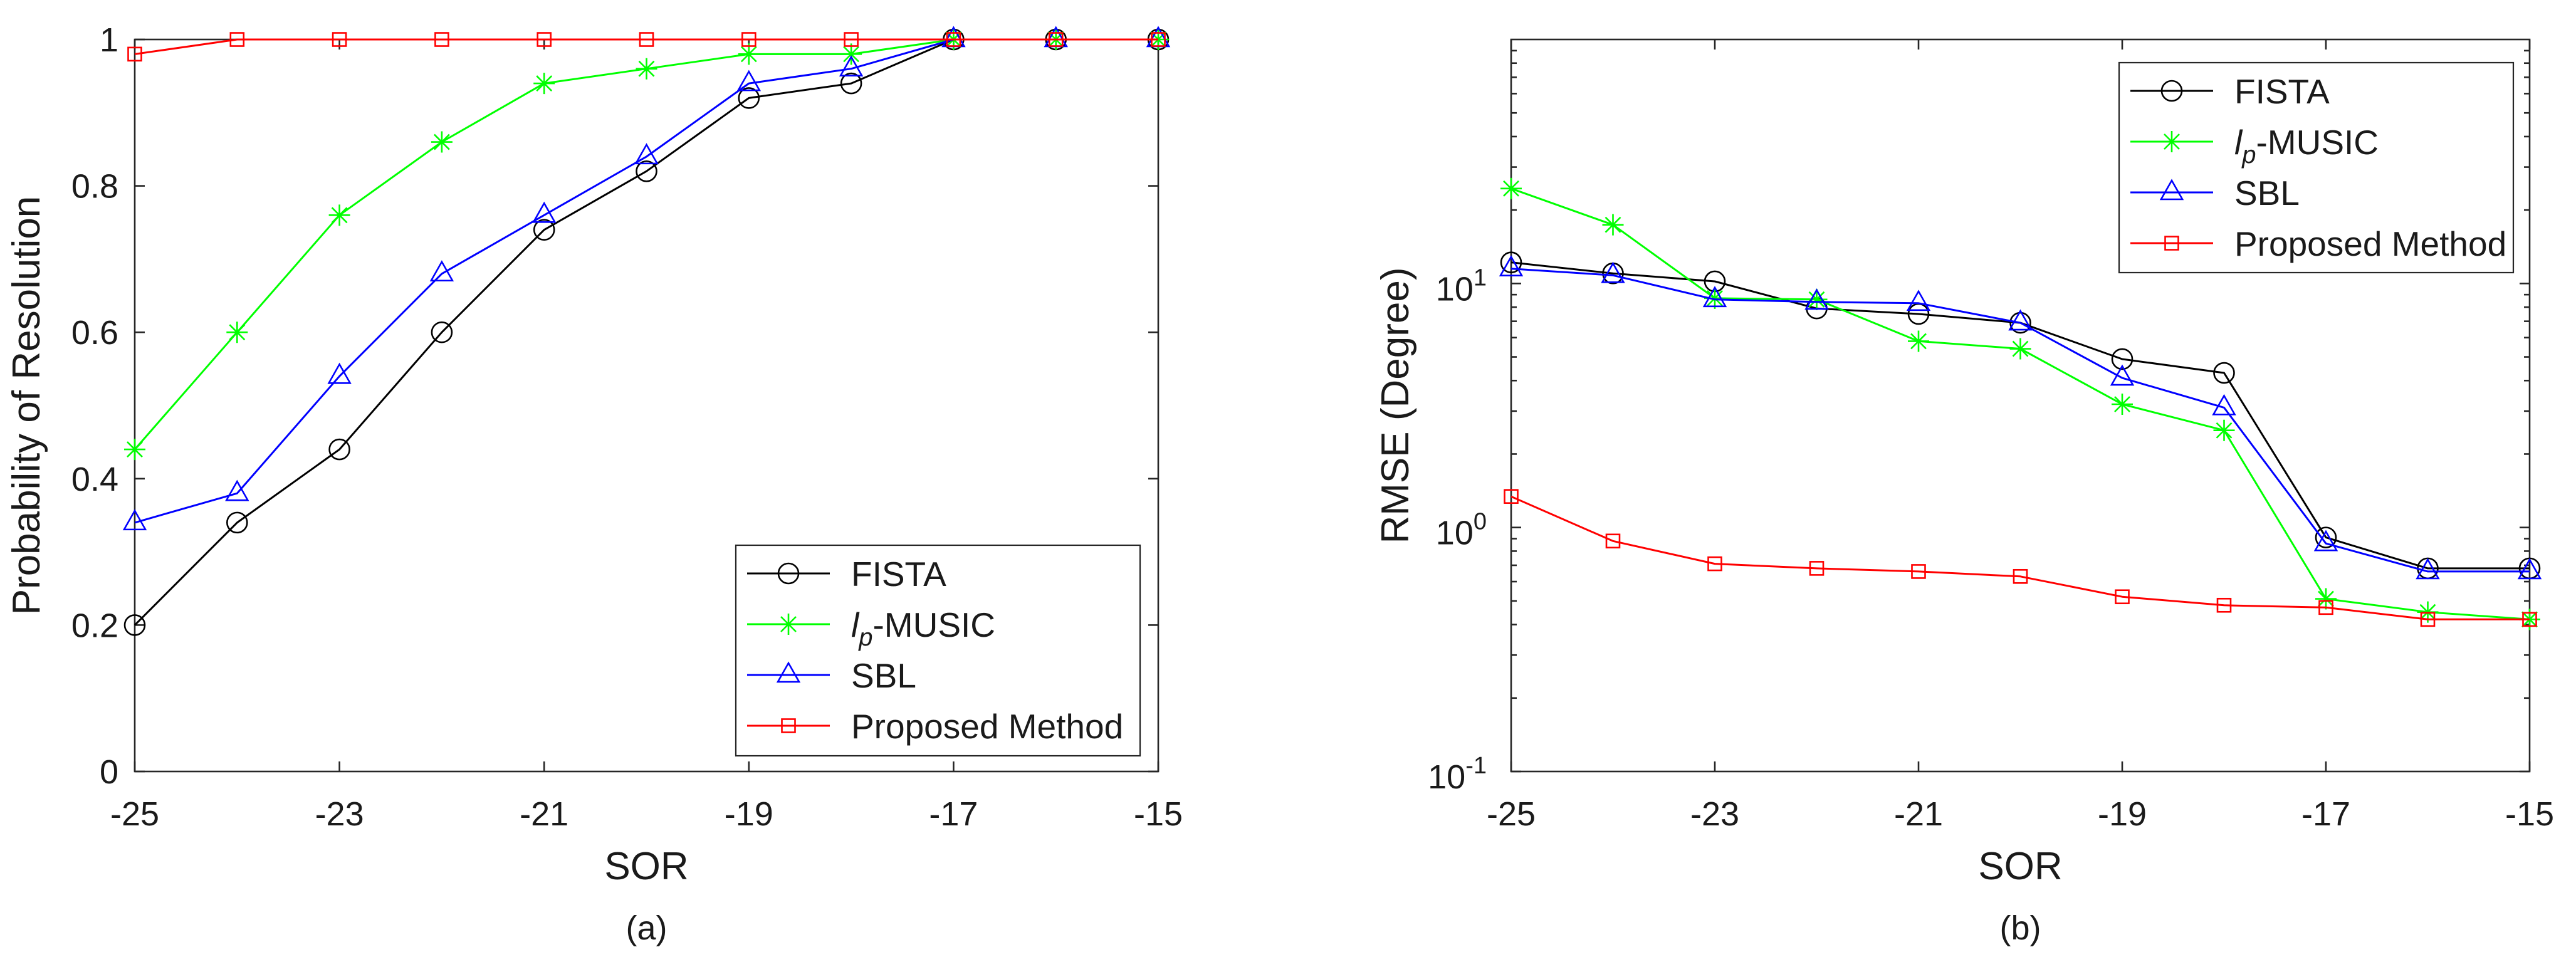 This screenshot has width=2576, height=962. I want to click on y-tick-label: 10⁰, so click(1461, 530).